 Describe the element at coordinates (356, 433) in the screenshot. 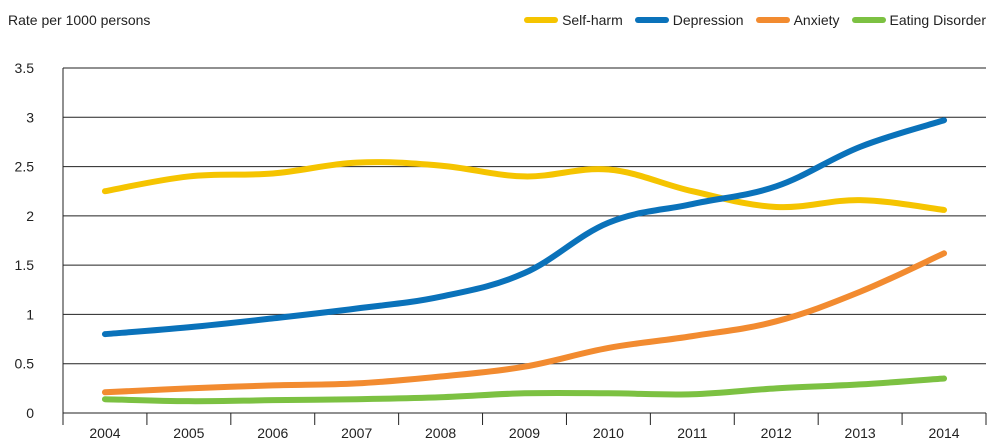

I see `x-tick-label: 2007` at that location.